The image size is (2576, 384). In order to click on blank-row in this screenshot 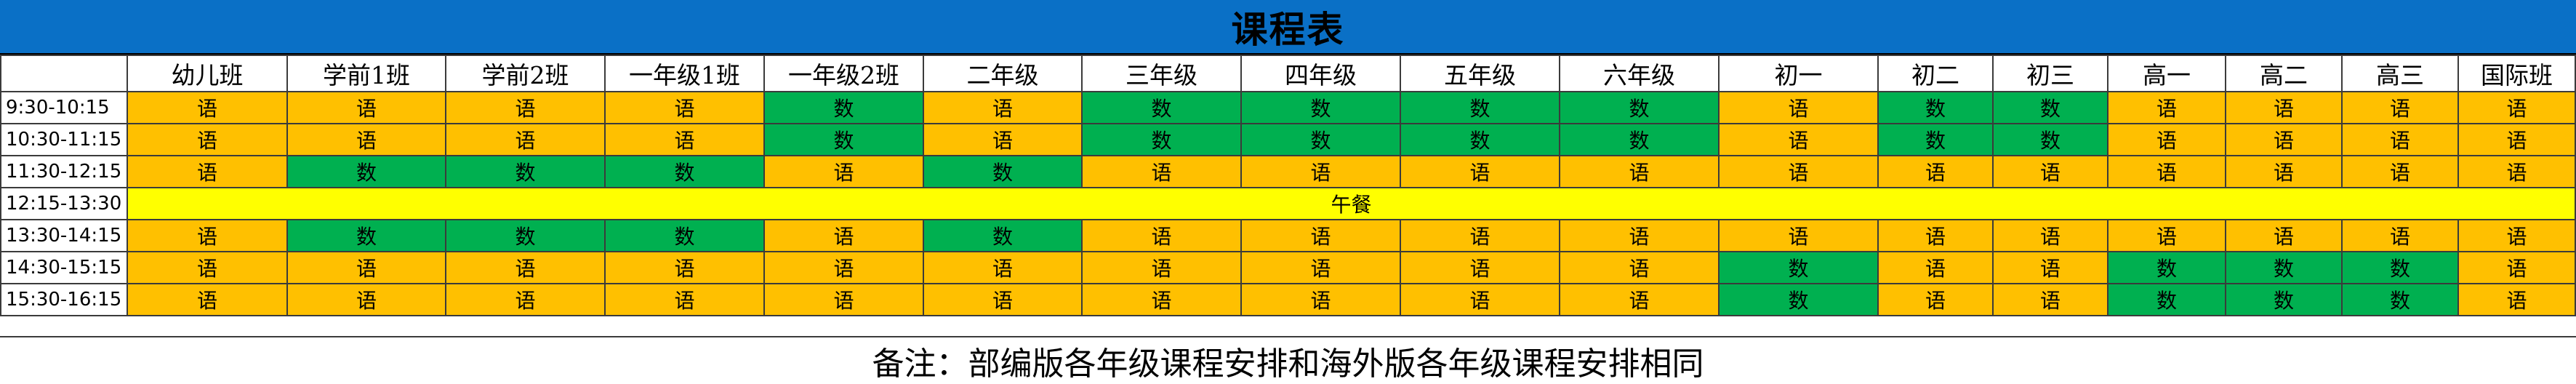, I will do `click(1288, 321)`.